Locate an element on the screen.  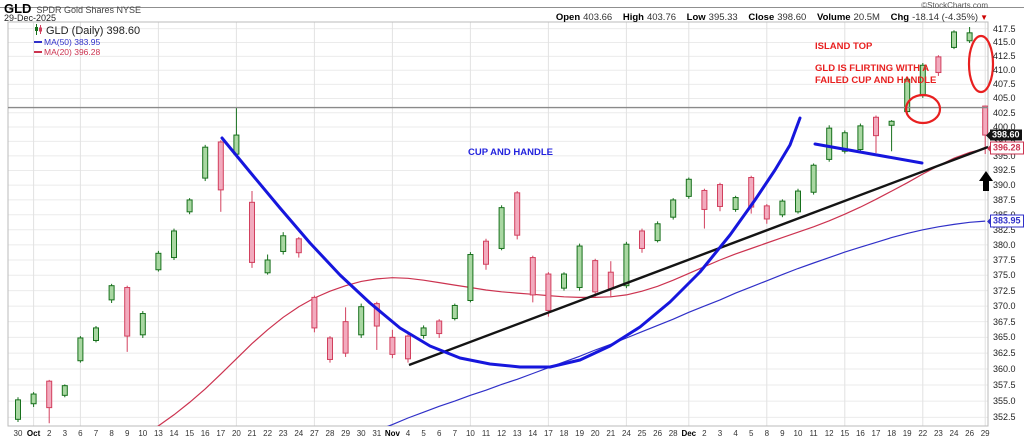
y-axis-label: 400.0 is located at coordinates (1004, 127).